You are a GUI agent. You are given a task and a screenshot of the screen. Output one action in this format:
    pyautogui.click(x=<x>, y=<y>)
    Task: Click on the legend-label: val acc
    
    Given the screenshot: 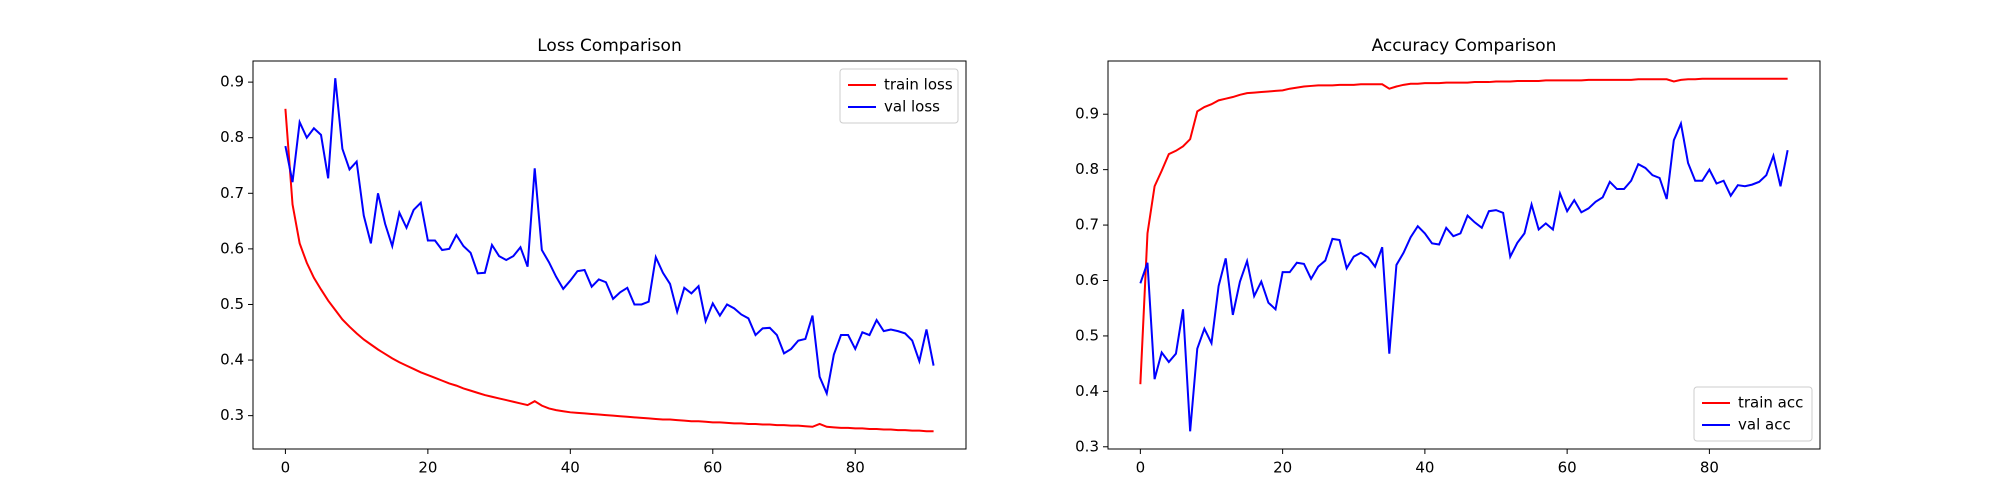 What is the action you would take?
    pyautogui.click(x=1764, y=425)
    